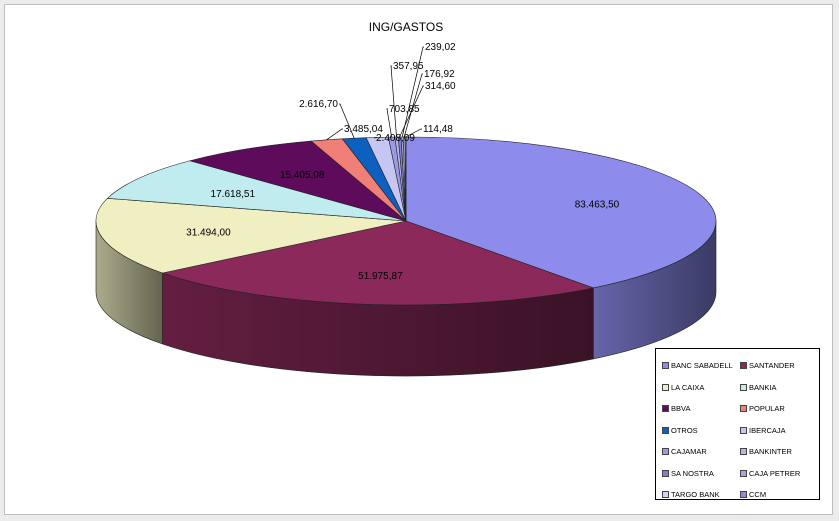 This screenshot has width=839, height=521. What do you see at coordinates (318, 104) in the screenshot?
I see `data-label: 2.616,70` at bounding box center [318, 104].